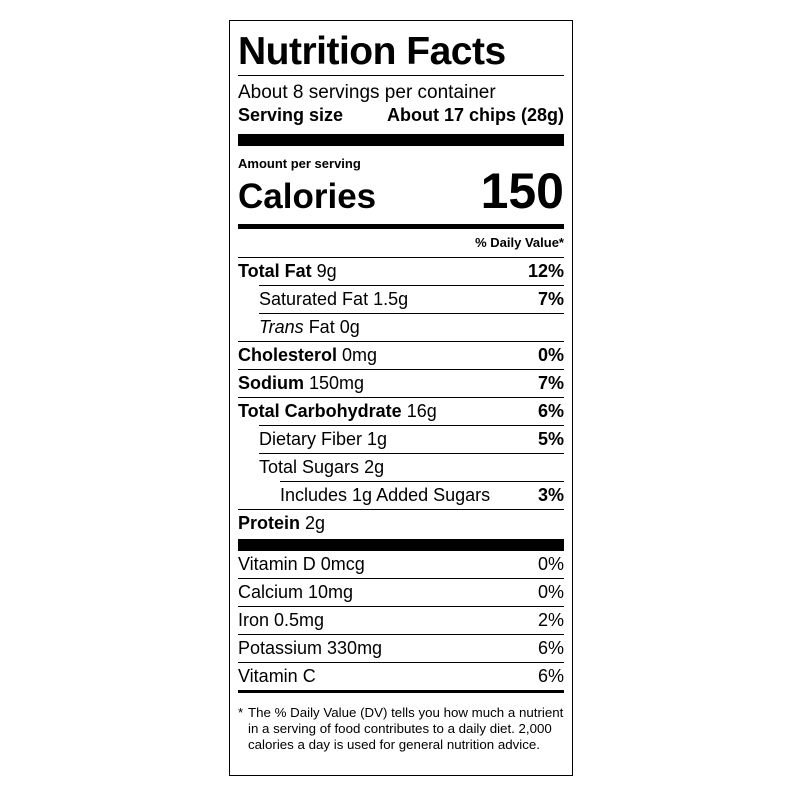  Describe the element at coordinates (301, 564) in the screenshot. I see `vitamin-name: Vitamin D 0mcg` at that location.